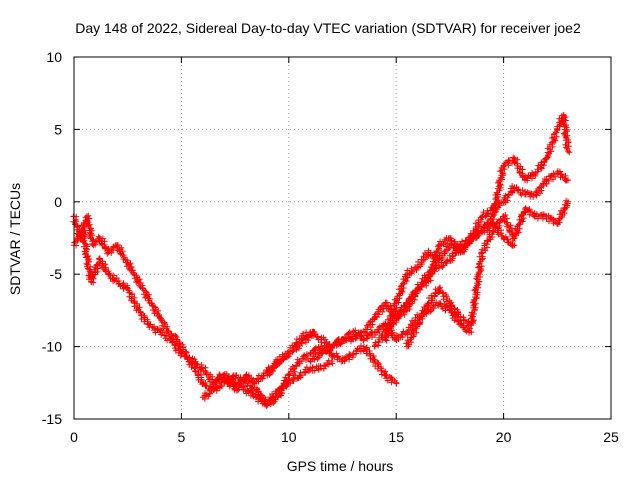 Image resolution: width=640 pixels, height=480 pixels. I want to click on x-tick-label: 10, so click(289, 437).